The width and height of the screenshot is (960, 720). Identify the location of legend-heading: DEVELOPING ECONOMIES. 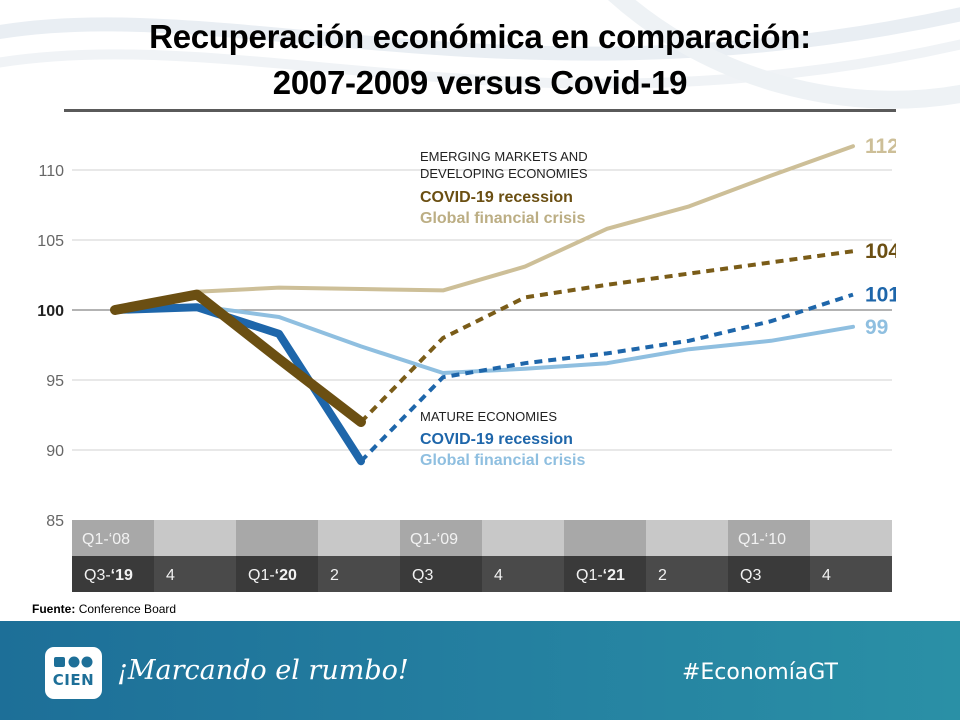
(504, 173).